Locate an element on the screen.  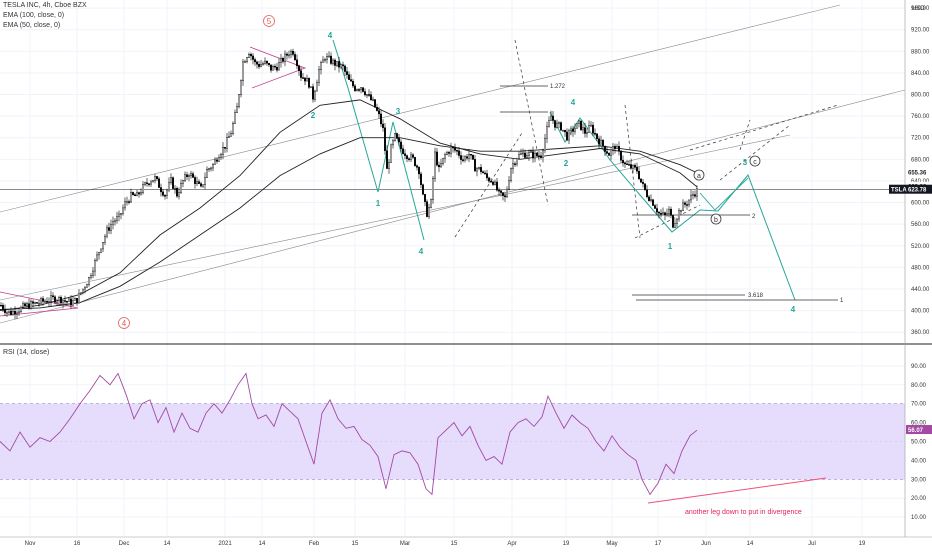
fib-1-label: 1 is located at coordinates (842, 301).